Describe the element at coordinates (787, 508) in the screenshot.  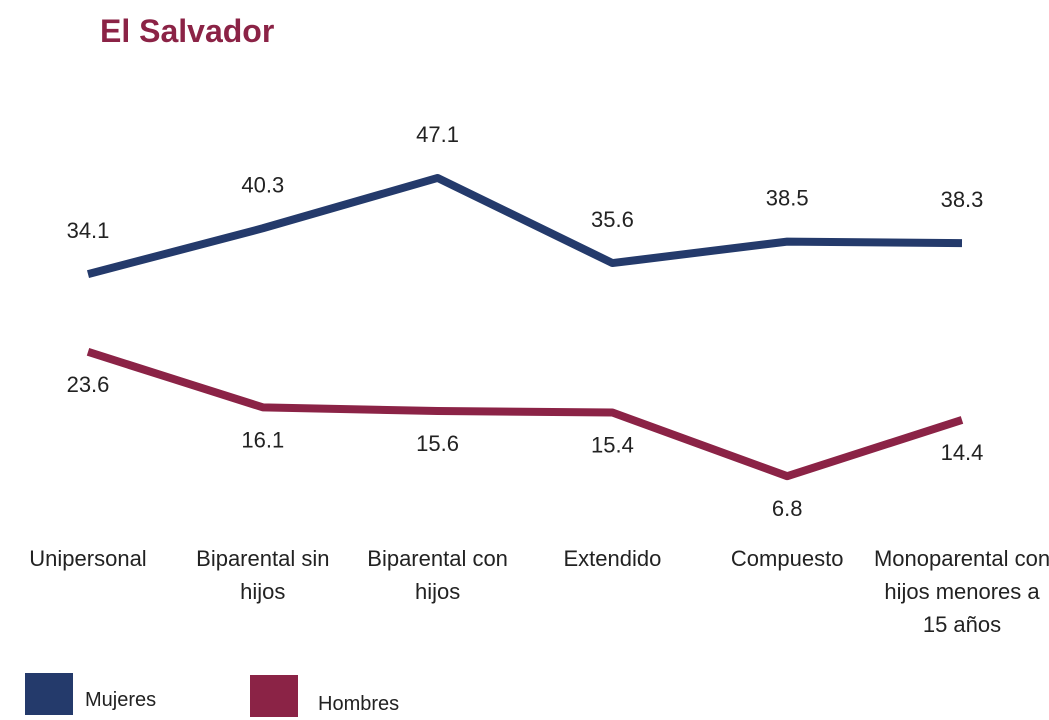
I see `data-label: 6.8` at that location.